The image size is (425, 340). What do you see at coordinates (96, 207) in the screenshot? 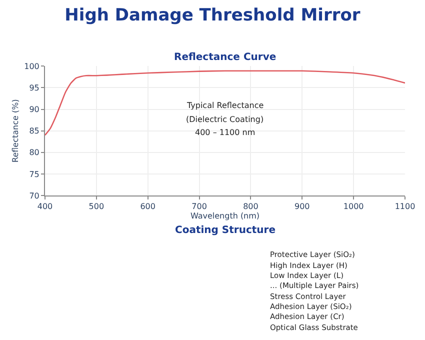
I see `x-tick-label: 500` at bounding box center [96, 207].